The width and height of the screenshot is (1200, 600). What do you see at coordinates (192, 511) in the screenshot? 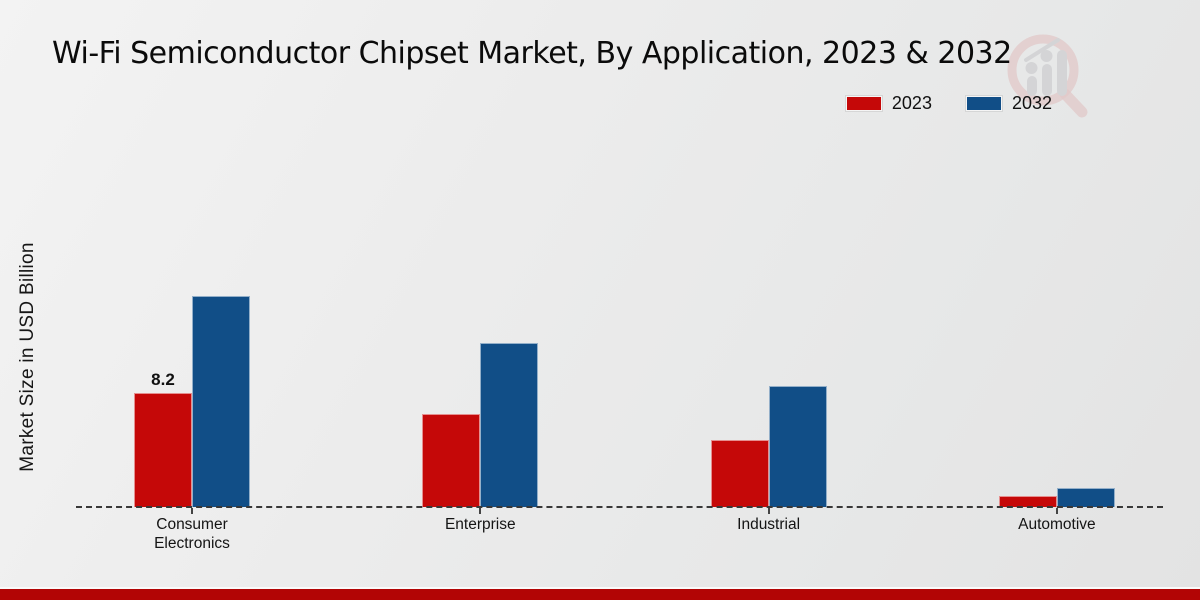
I see `axis-tick-consumer-electronics` at bounding box center [192, 511].